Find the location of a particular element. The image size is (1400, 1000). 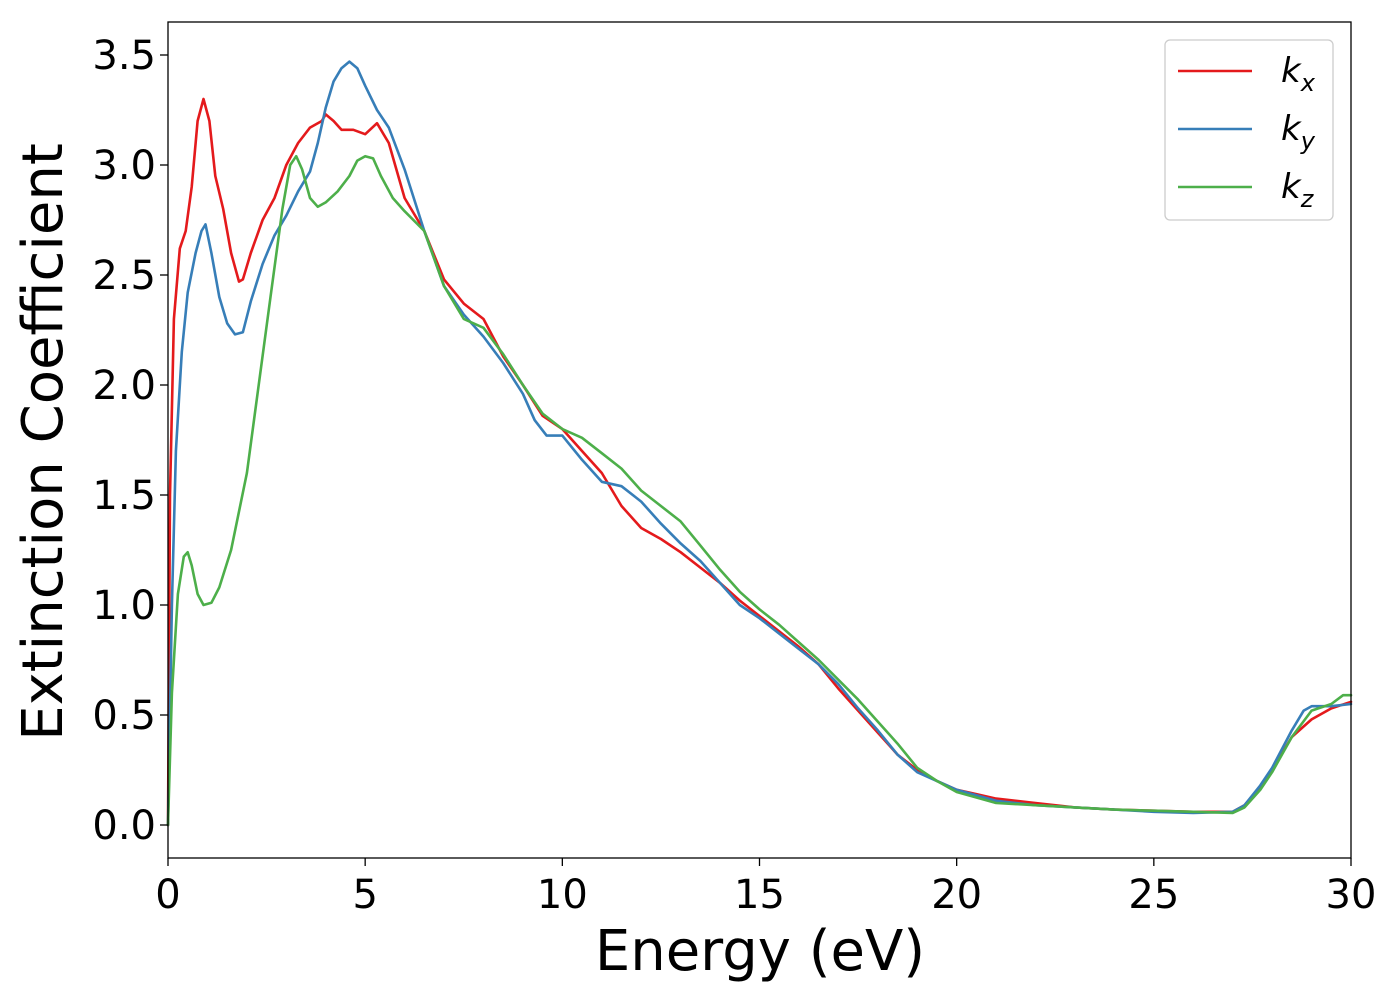

x-tick-label: 5 is located at coordinates (364, 895).